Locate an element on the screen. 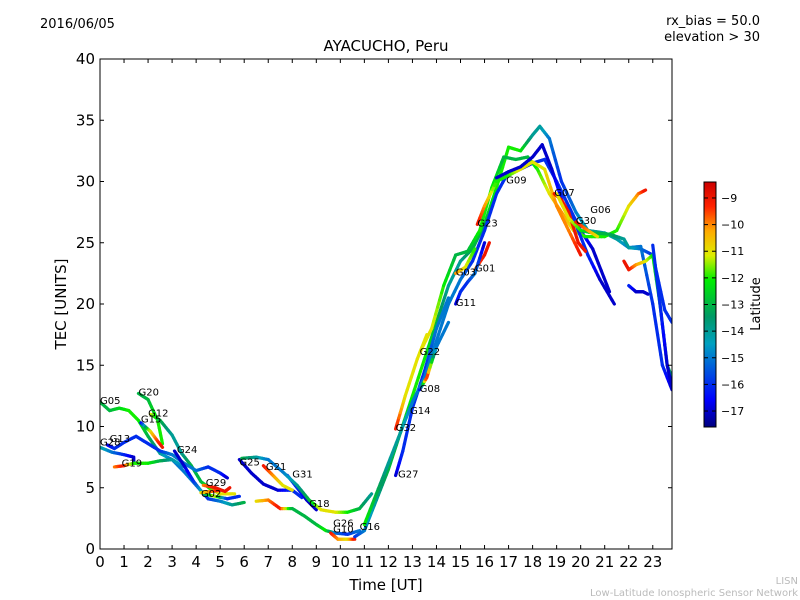 The image size is (800, 600). trace-g06 is located at coordinates (613, 258).